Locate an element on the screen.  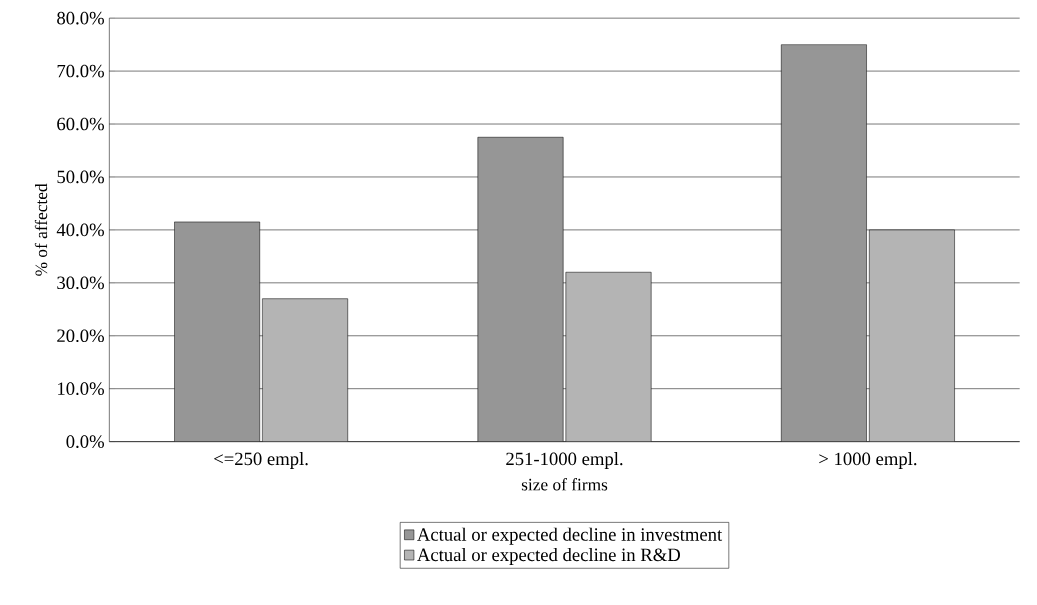
y-tick-label: 0.0% is located at coordinates (85, 441).